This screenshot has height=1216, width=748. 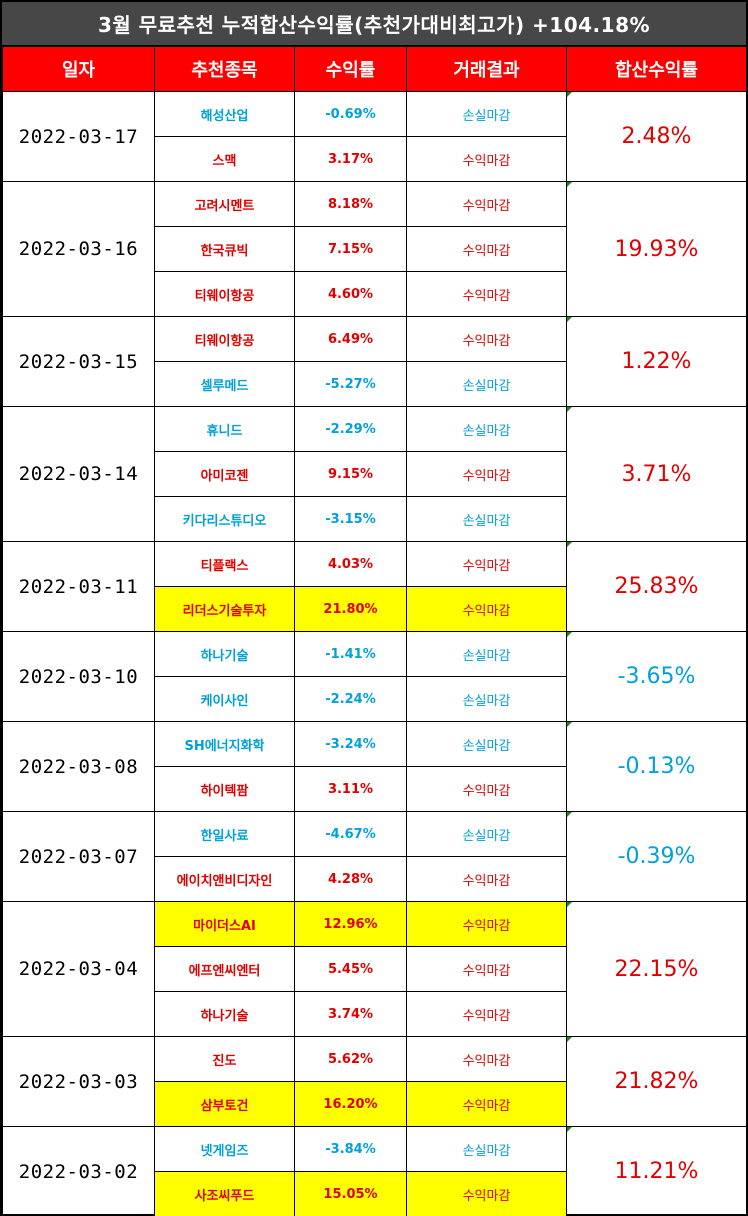 I want to click on return-rate-cell: 3.17%, so click(x=350, y=159).